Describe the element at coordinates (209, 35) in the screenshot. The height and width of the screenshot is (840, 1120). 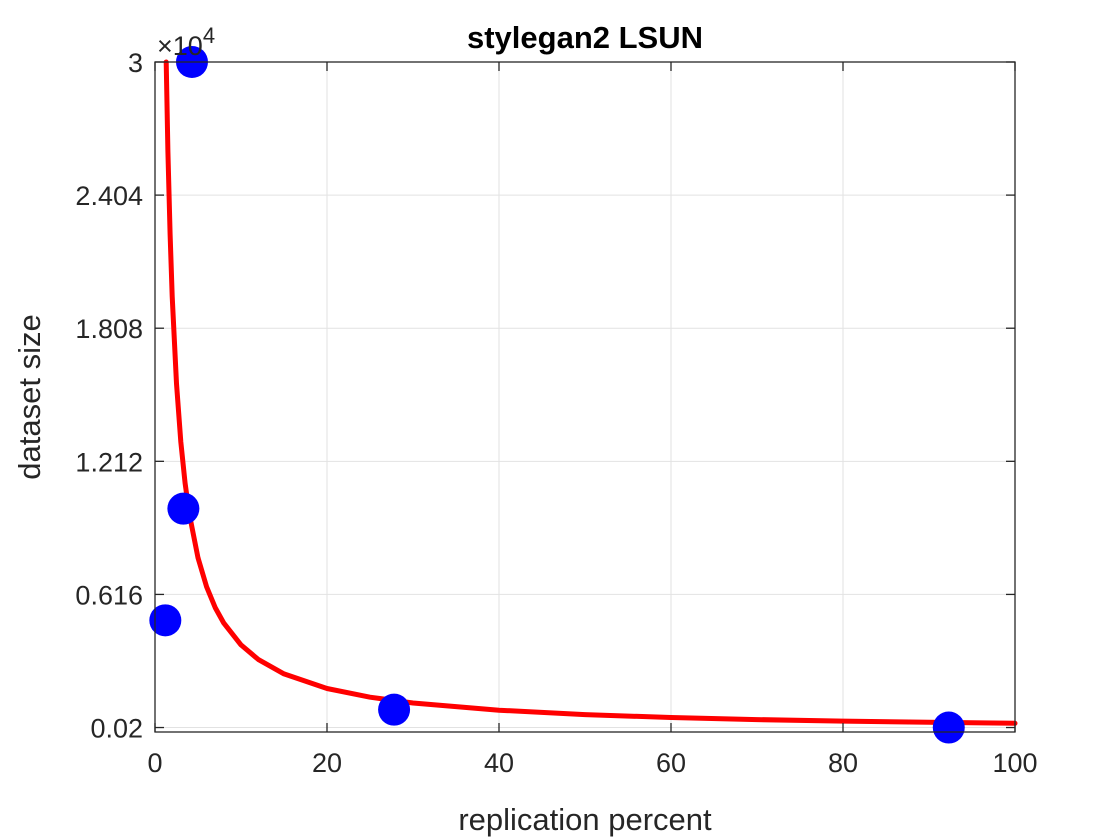
I see `y-exponent-power: 4` at that location.